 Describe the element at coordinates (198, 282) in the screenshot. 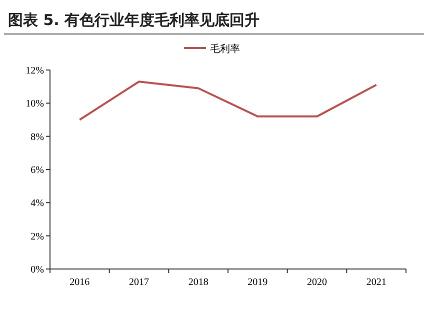

I see `x-tick-label: 2018` at that location.